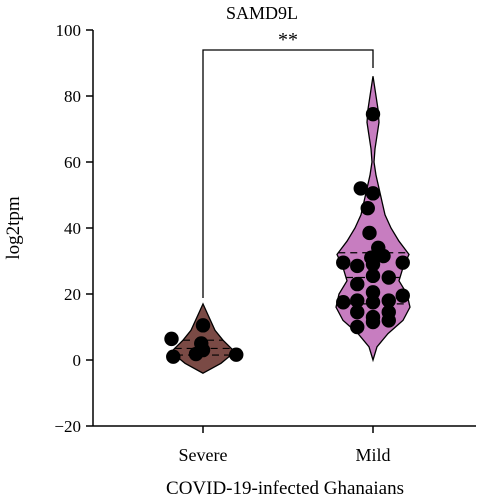 The height and width of the screenshot is (500, 486). I want to click on y-tick-label: −20, so click(67, 426).